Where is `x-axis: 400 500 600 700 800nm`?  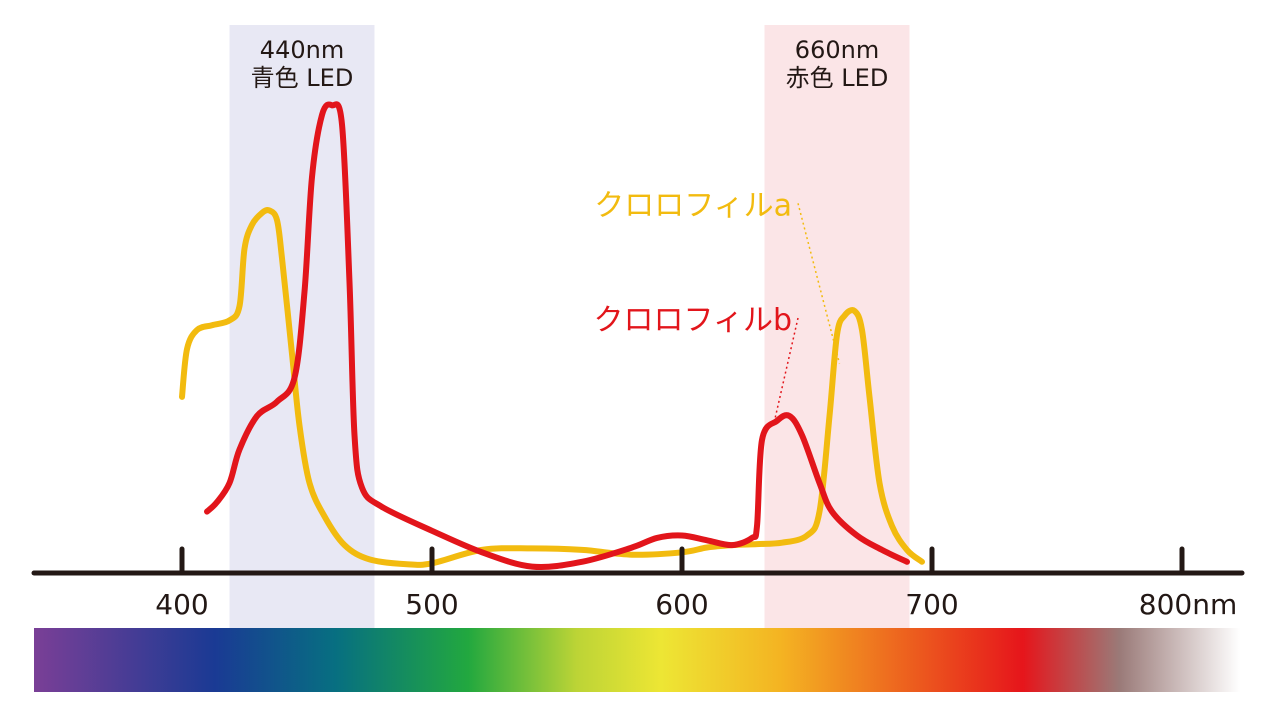
x-axis: 400 500 600 700 800nm is located at coordinates (638, 583).